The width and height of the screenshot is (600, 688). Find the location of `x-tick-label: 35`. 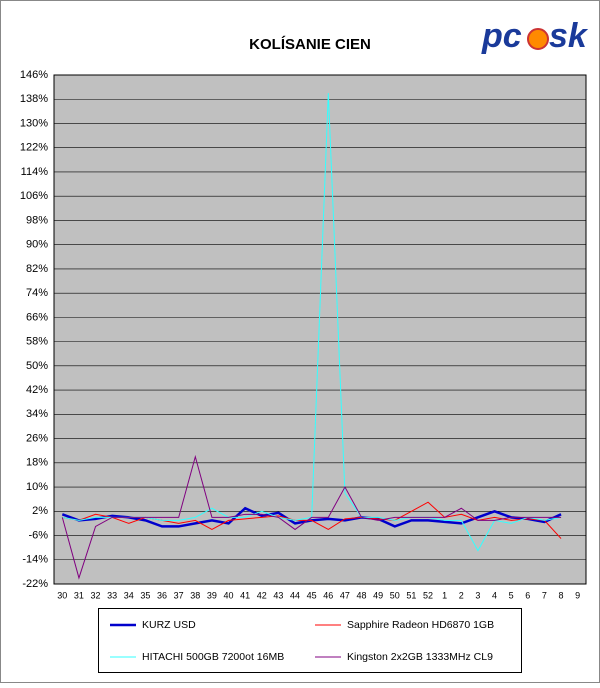

x-tick-label: 35 is located at coordinates (145, 595).